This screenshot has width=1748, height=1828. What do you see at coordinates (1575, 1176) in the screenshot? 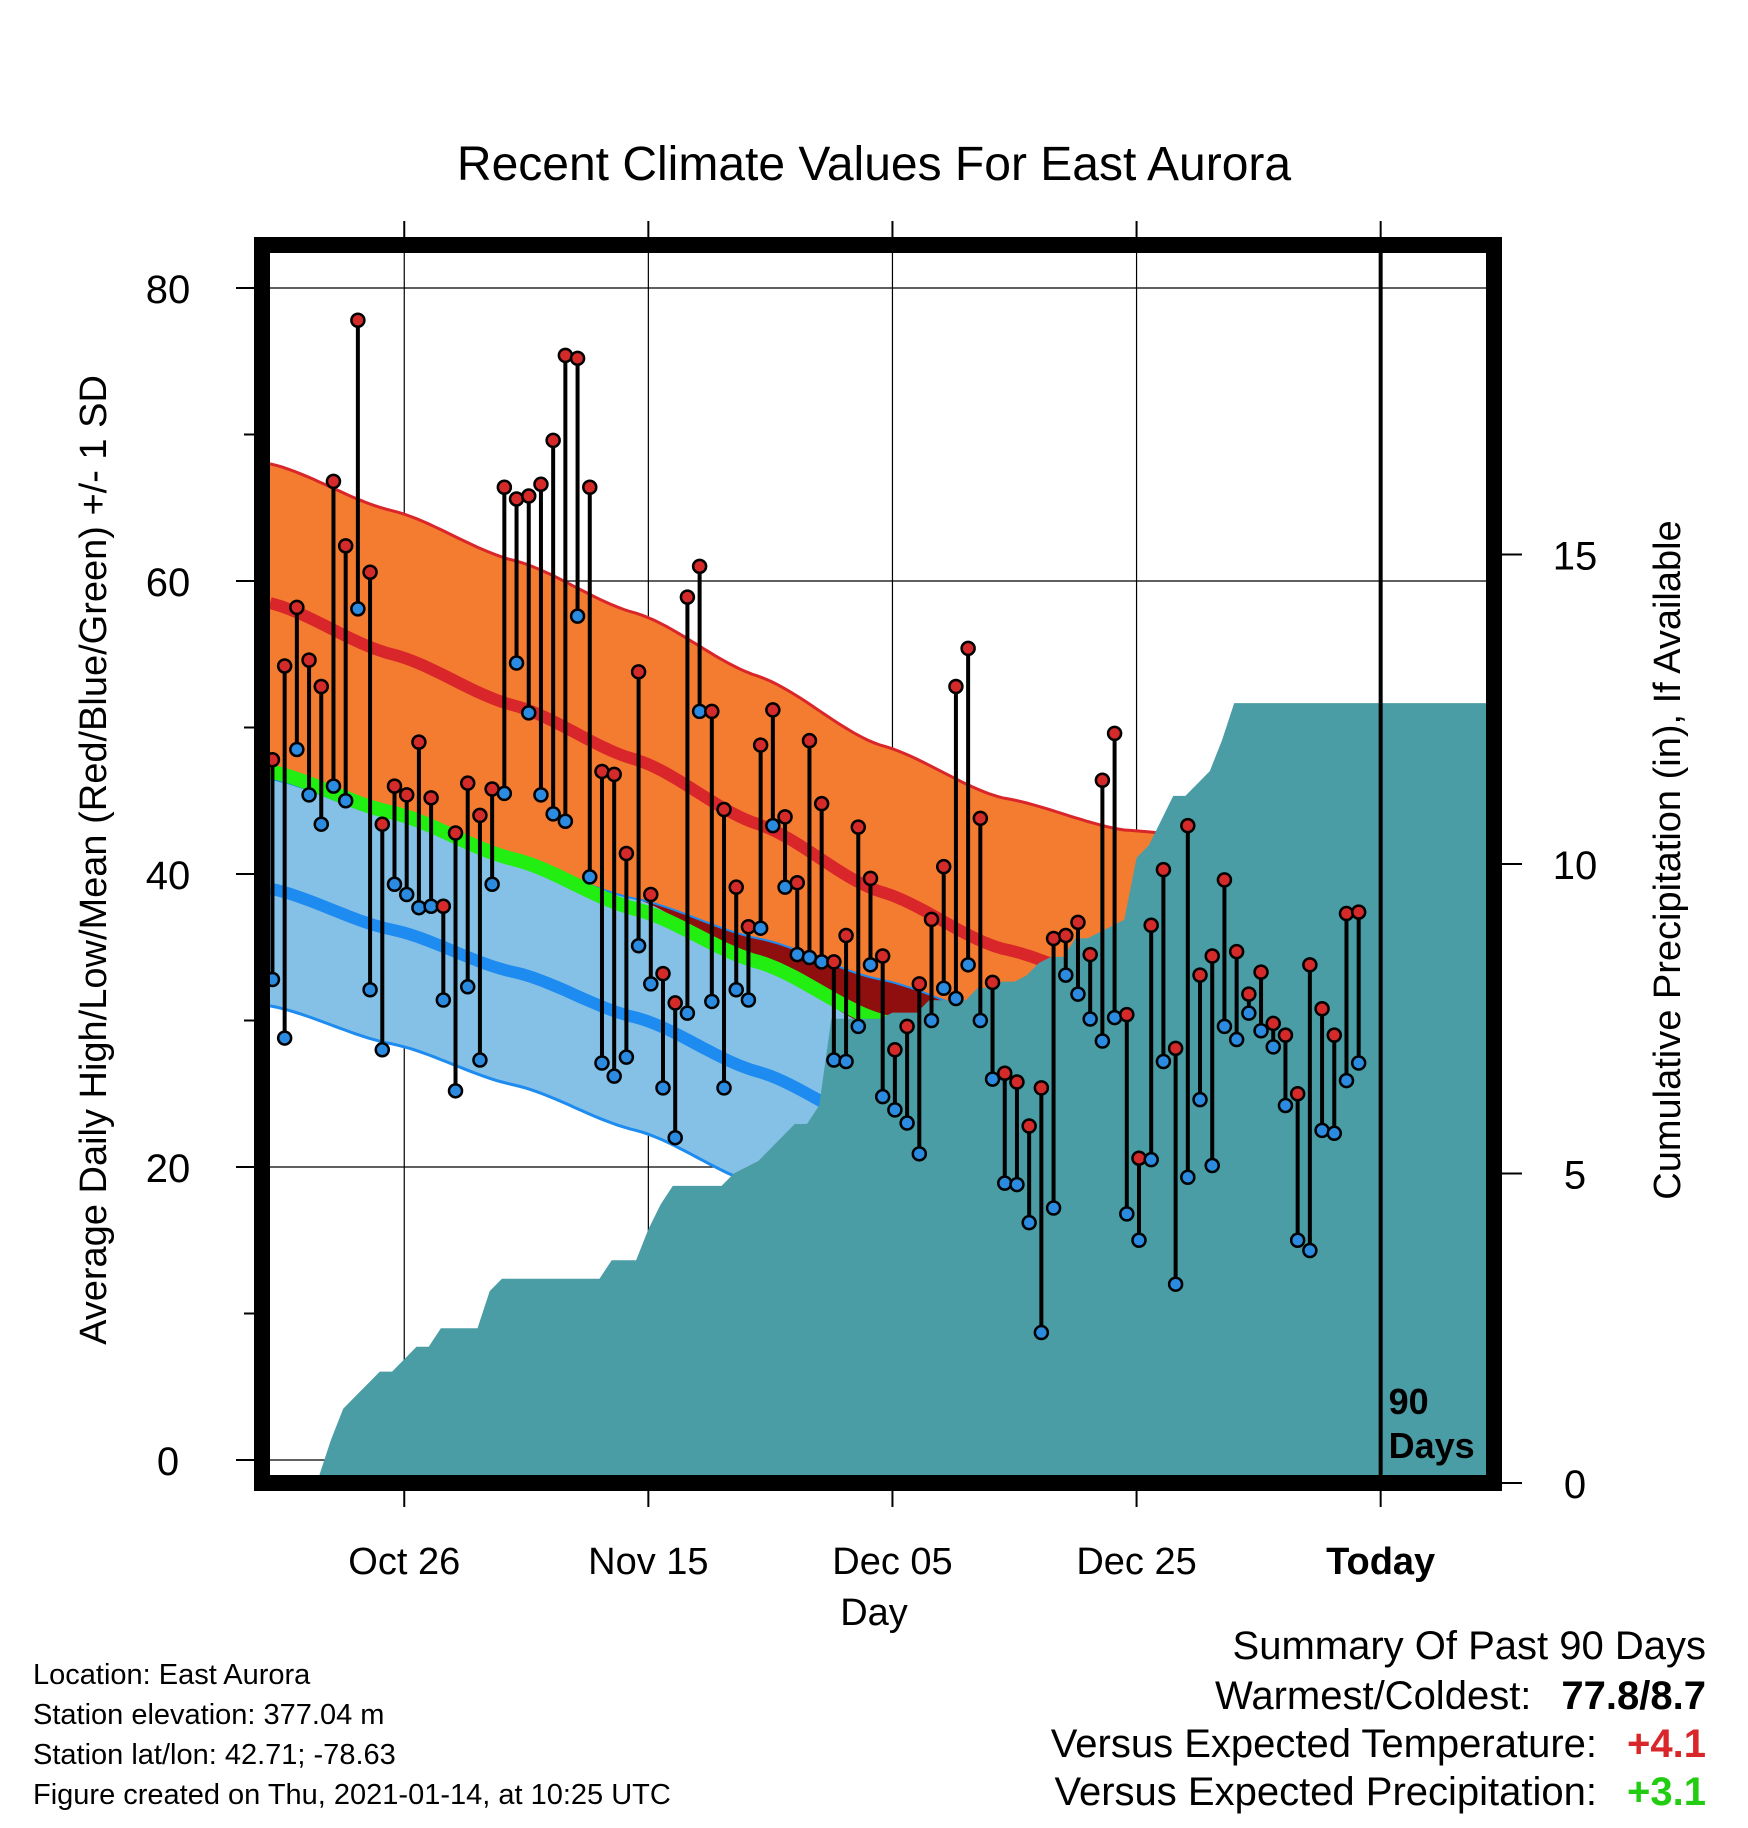
I see `y2-tick-label: 5` at bounding box center [1575, 1176].